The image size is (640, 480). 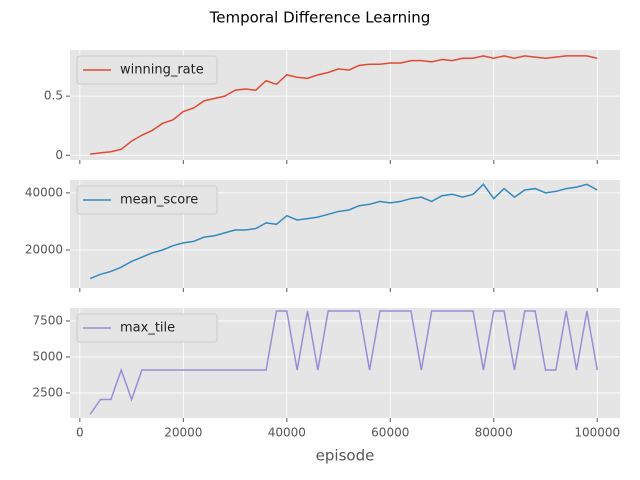 I want to click on chart-title: Temporal Difference Learning, so click(x=320, y=18).